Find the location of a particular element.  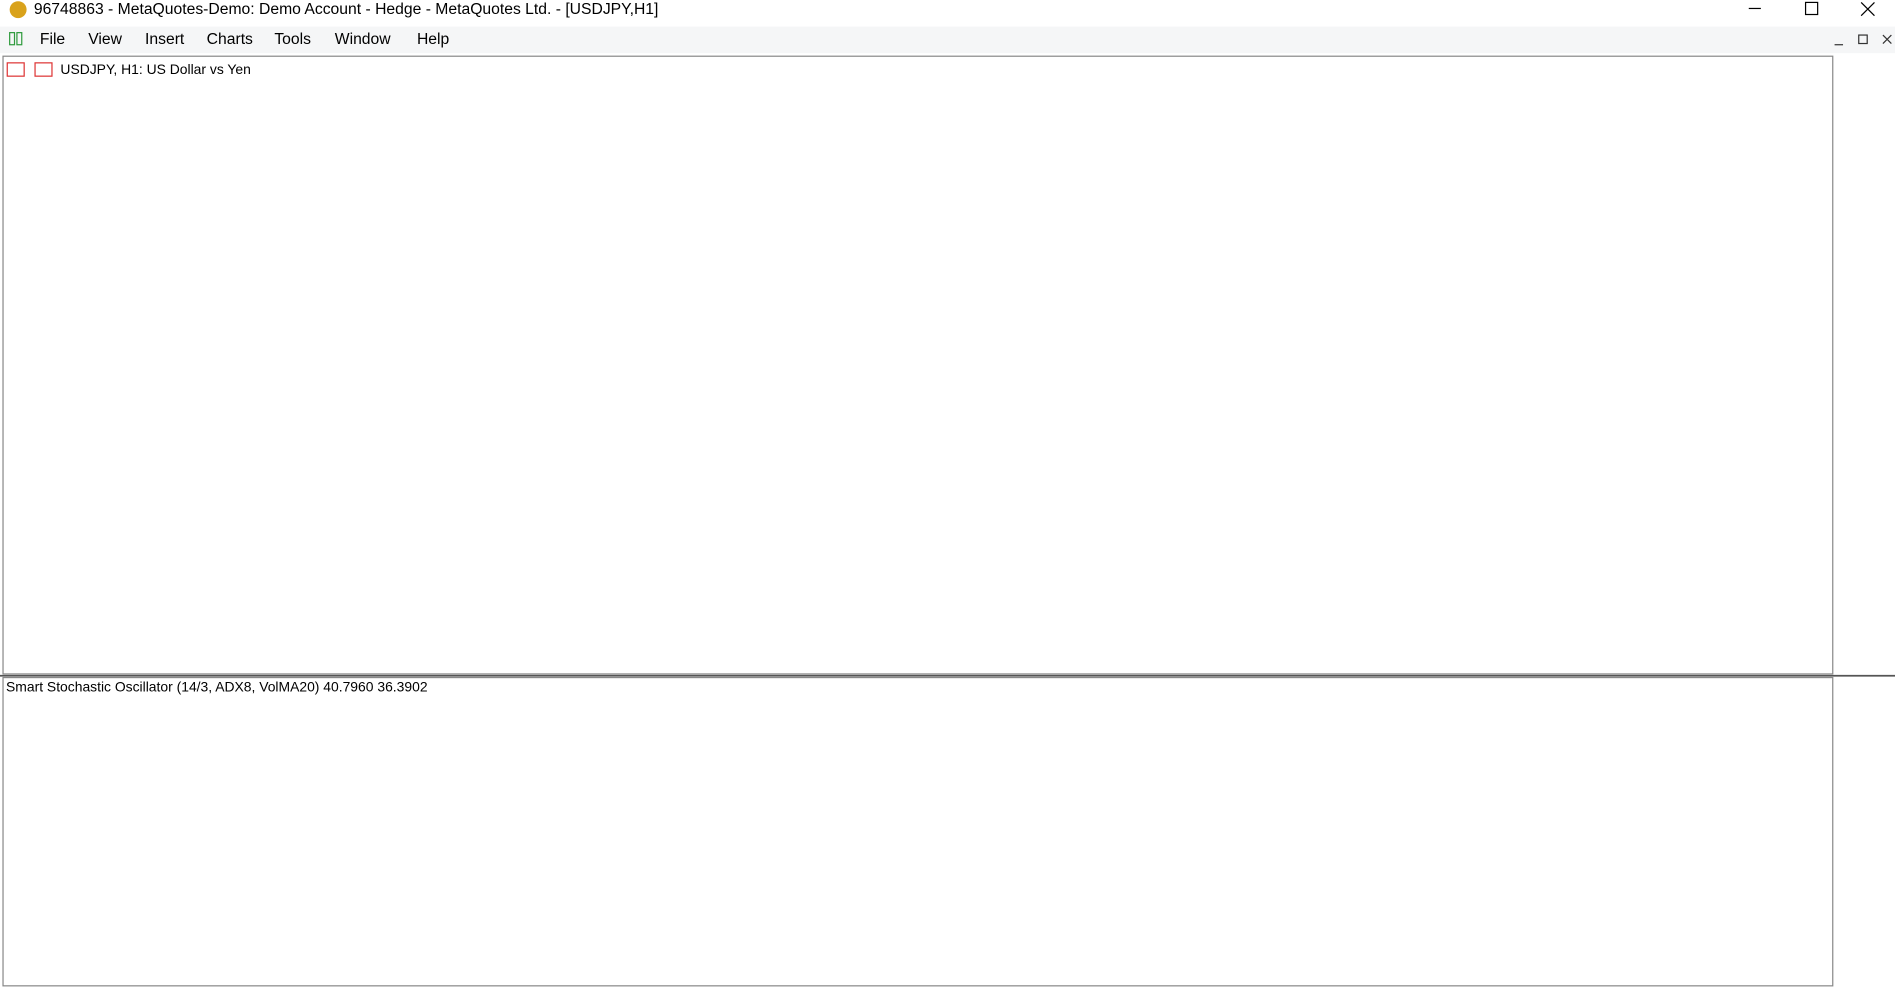

menu-item: Insert is located at coordinates (165, 39).